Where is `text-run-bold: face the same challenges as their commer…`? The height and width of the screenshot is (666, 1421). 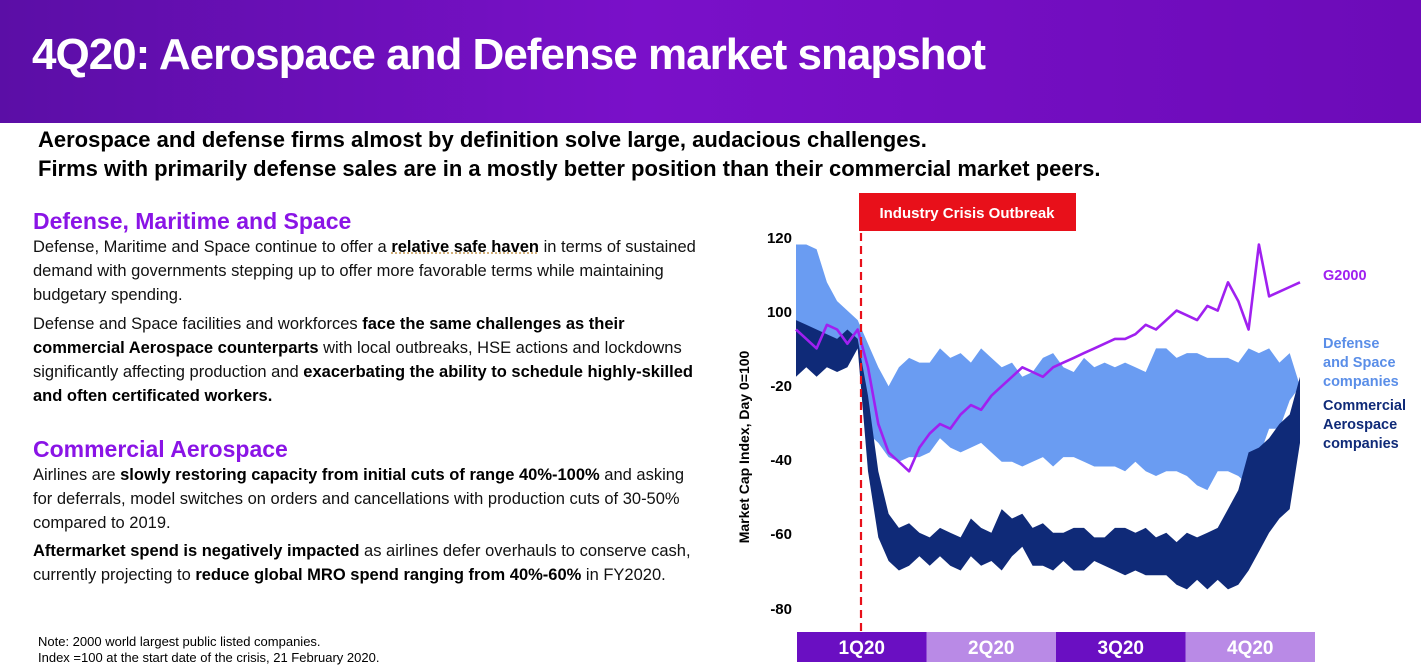 text-run-bold: face the same challenges as their commer… is located at coordinates (329, 336).